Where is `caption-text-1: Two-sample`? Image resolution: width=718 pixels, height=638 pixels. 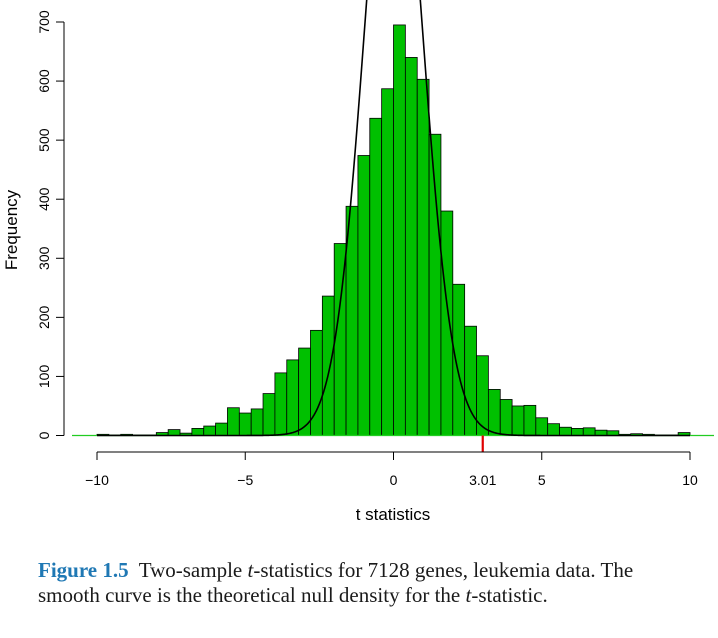
caption-text-1: Two-sample is located at coordinates (190, 570).